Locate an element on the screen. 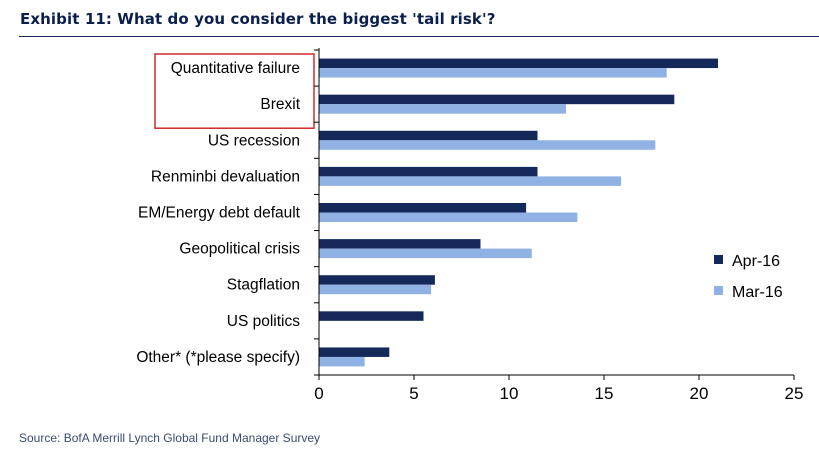 The height and width of the screenshot is (464, 819). title-divider is located at coordinates (419, 36).